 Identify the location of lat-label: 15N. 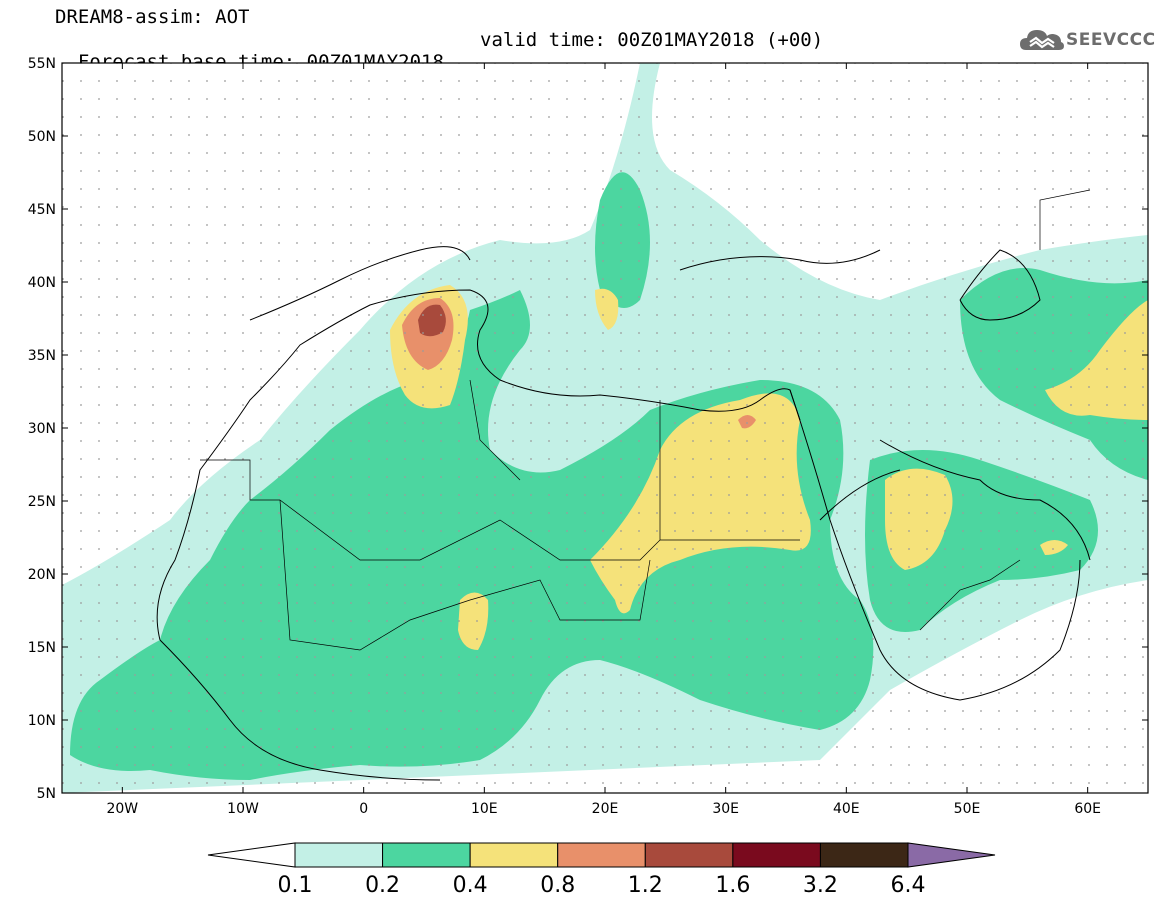
(42, 648).